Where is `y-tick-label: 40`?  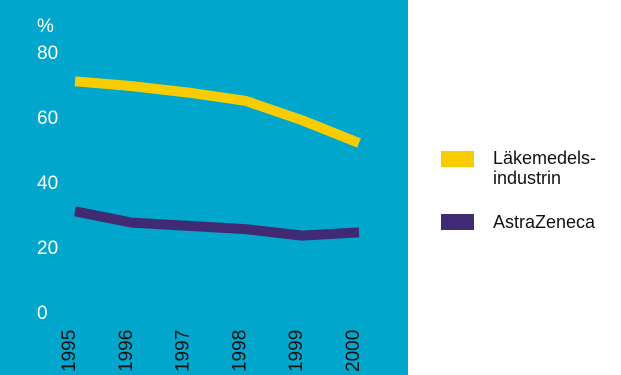
y-tick-label: 40 is located at coordinates (47, 183).